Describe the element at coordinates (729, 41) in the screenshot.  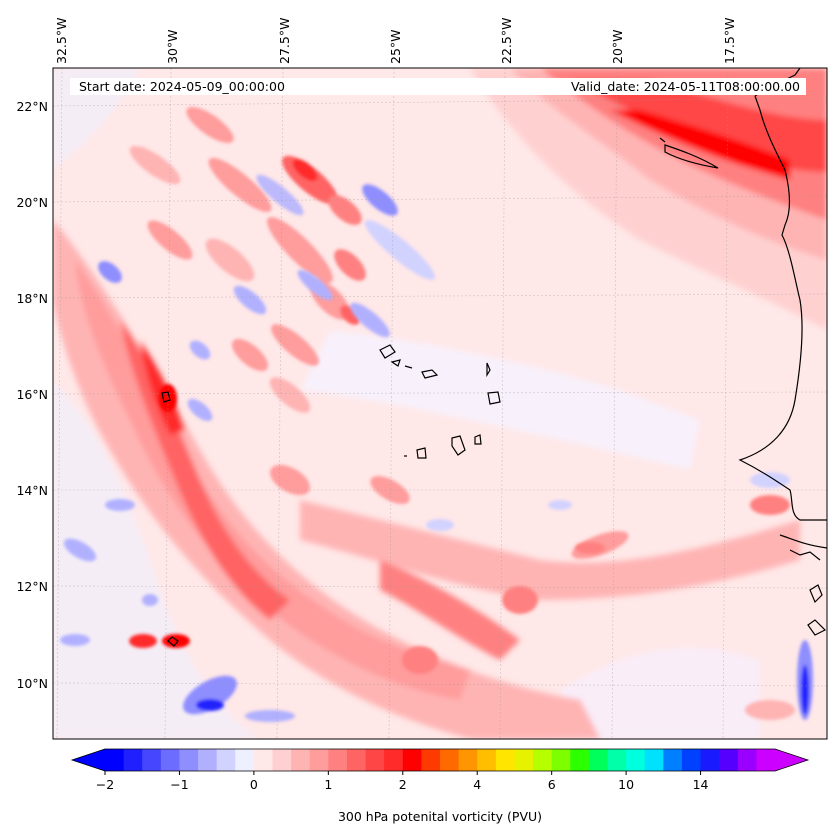
I see `lon-label: 17.5°W` at that location.